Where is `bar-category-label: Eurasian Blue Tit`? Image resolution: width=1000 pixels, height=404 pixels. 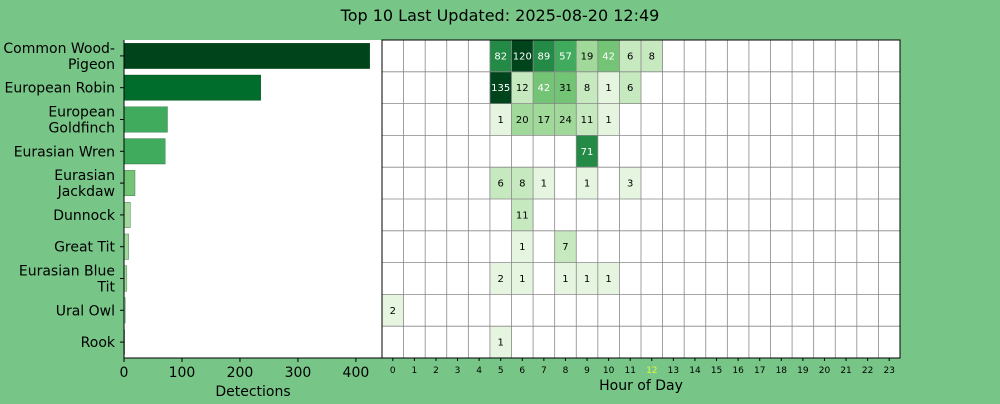
bar-category-label: Eurasian Blue Tit is located at coordinates (67, 280).